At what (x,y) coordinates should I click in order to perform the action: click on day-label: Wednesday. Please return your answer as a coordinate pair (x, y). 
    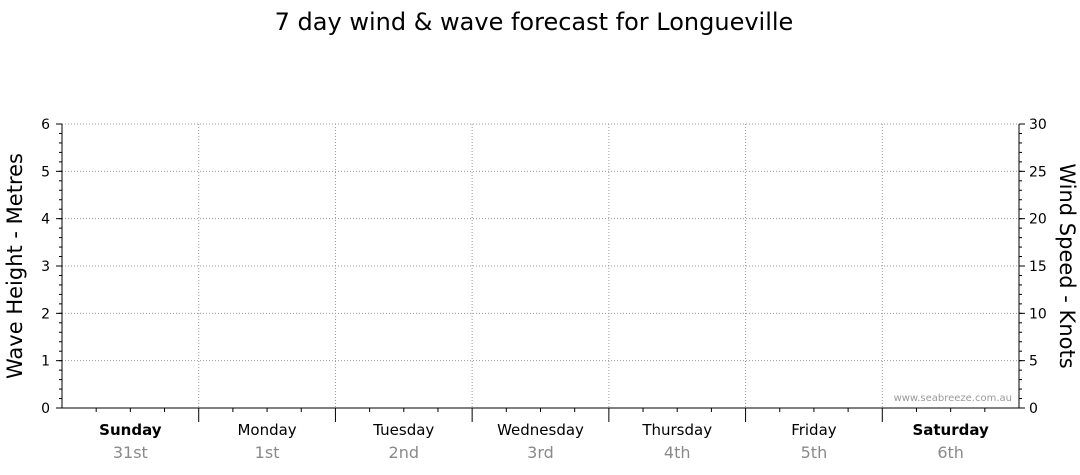
    Looking at the image, I should click on (540, 430).